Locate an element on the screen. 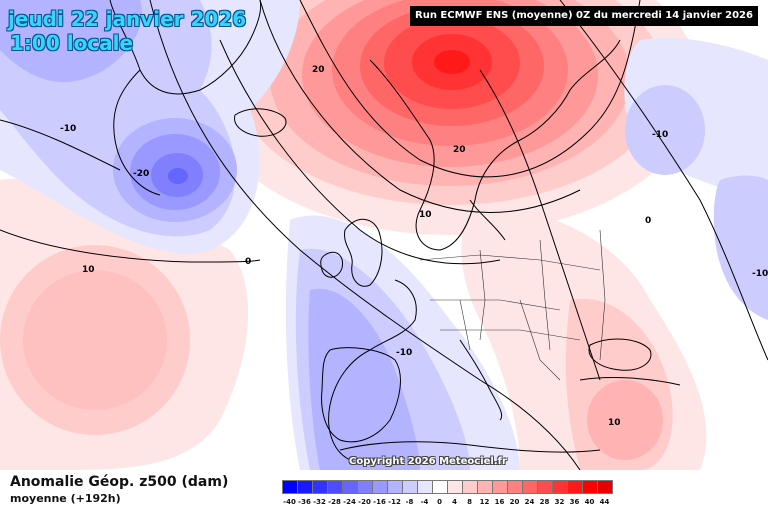  contour-label: -20 is located at coordinates (141, 174).